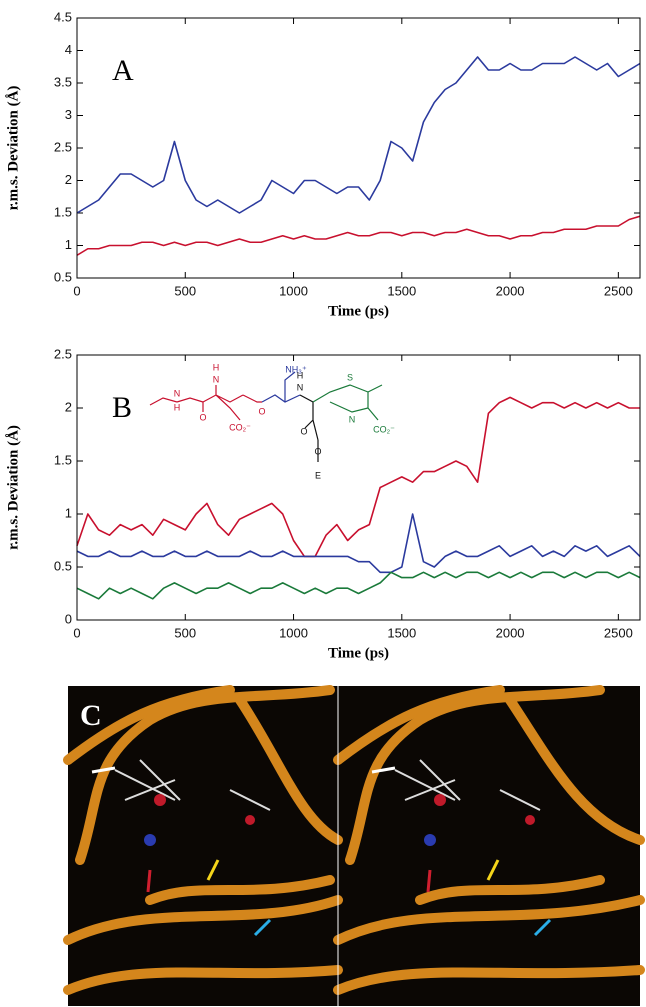  I want to click on structure-skeleton, so click(266, 416).